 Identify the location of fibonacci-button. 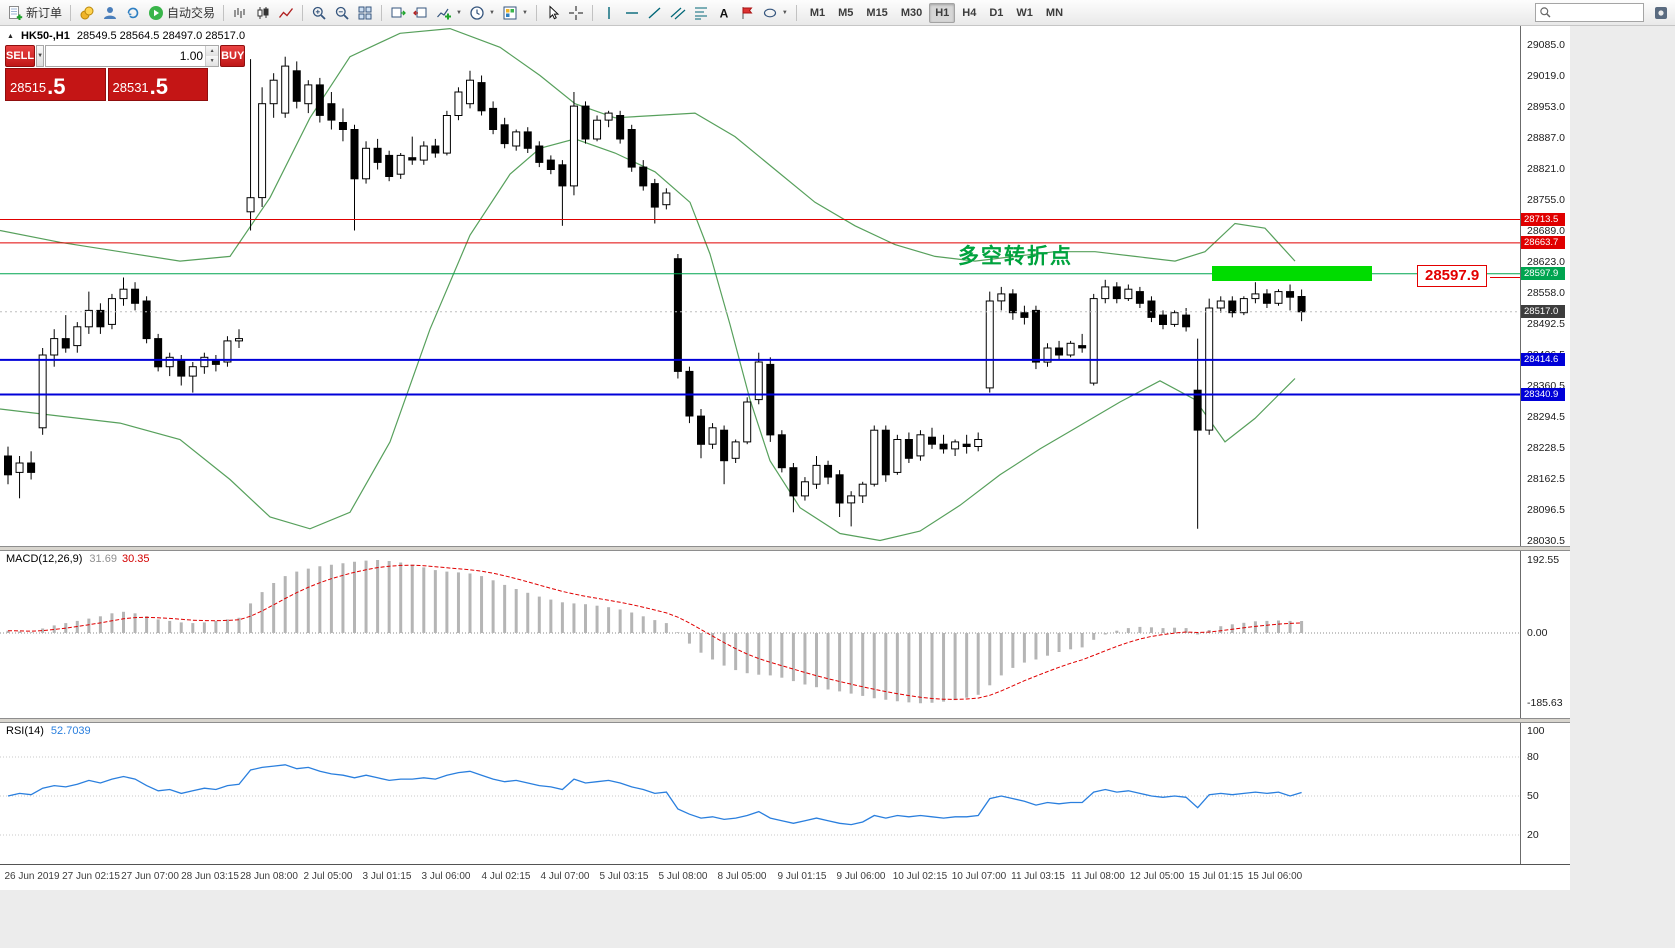
(701, 12).